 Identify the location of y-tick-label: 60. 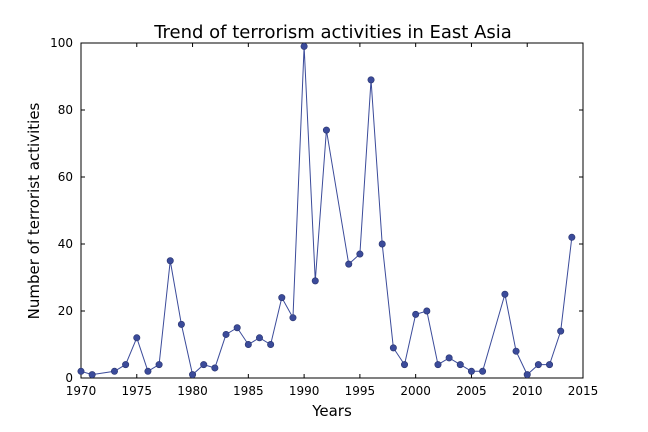
(65, 177).